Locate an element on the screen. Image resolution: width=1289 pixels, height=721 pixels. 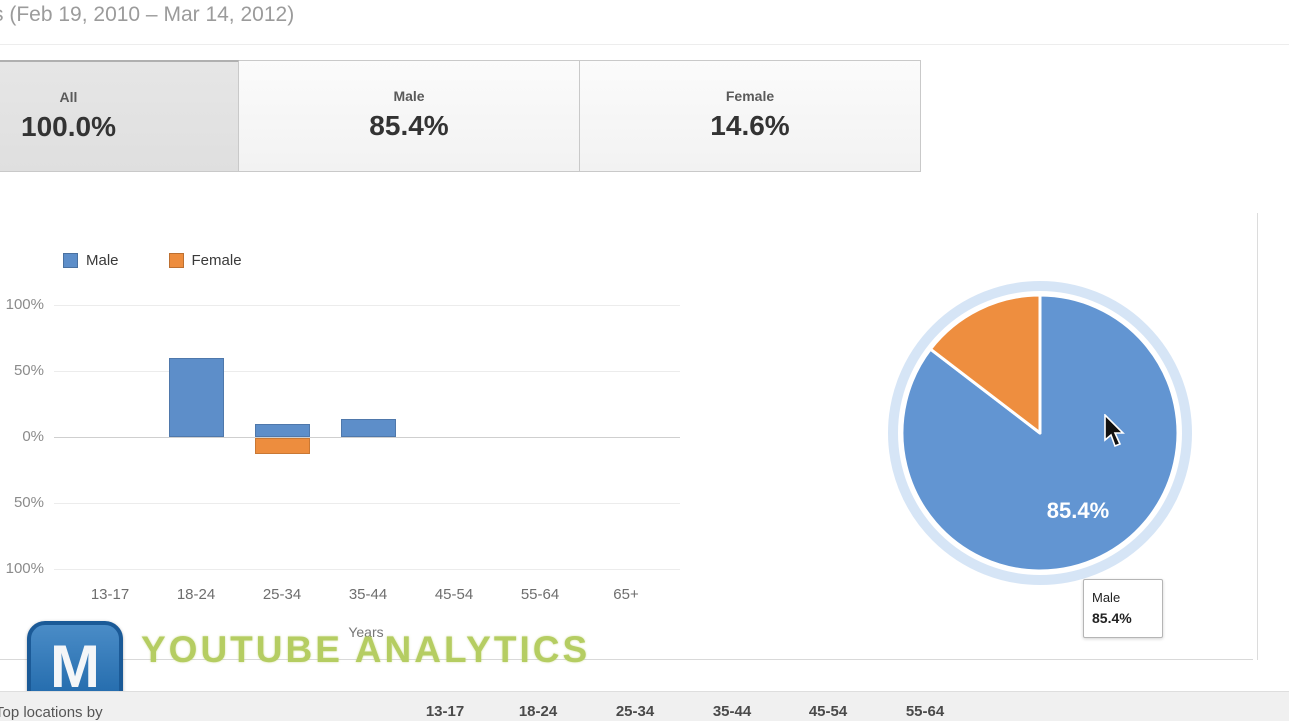
tab-female: Female 14.6% is located at coordinates (750, 116).